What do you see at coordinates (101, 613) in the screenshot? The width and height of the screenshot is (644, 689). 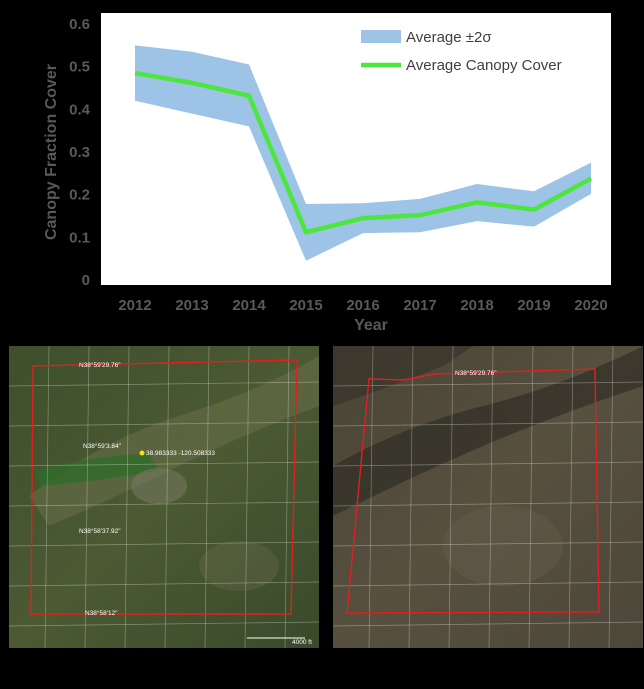 I see `latitude-label-4: N38°58'12"` at bounding box center [101, 613].